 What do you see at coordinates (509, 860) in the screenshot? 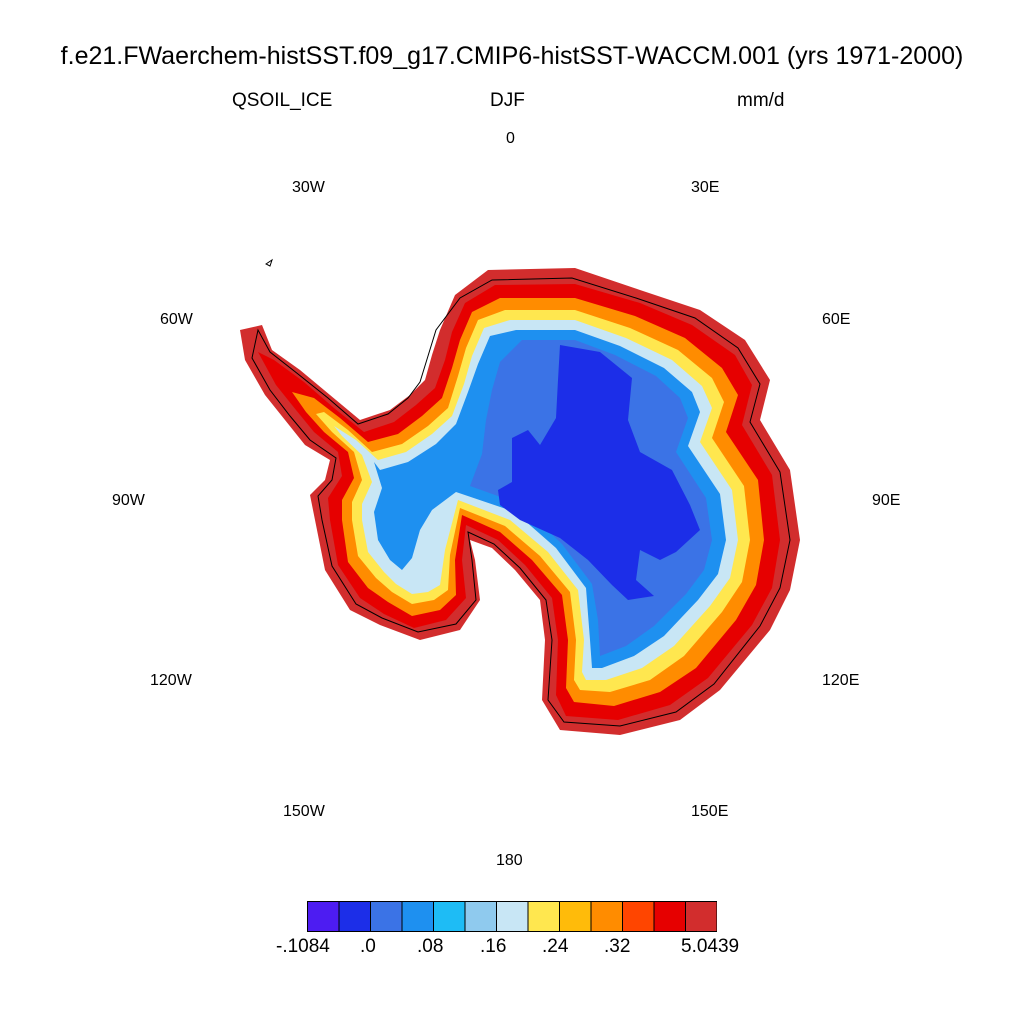
I see `lon-label-180: 180` at bounding box center [509, 860].